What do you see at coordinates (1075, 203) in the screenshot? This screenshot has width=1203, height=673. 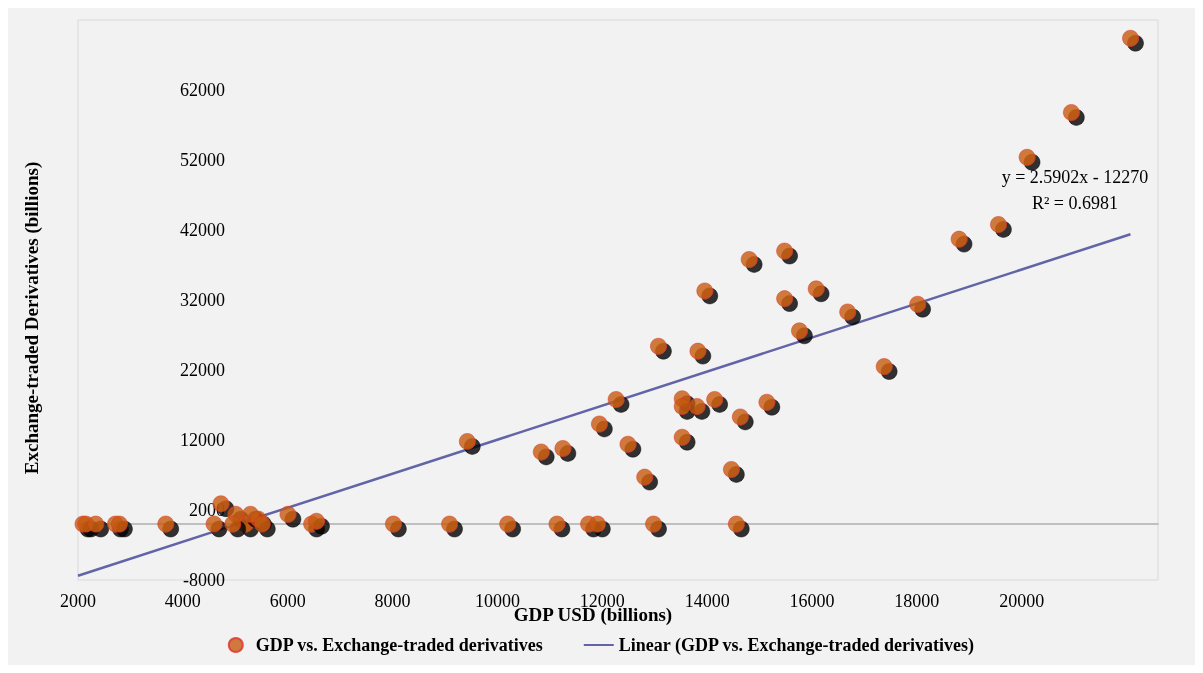 I see `annotation: R² = 0.6981` at bounding box center [1075, 203].